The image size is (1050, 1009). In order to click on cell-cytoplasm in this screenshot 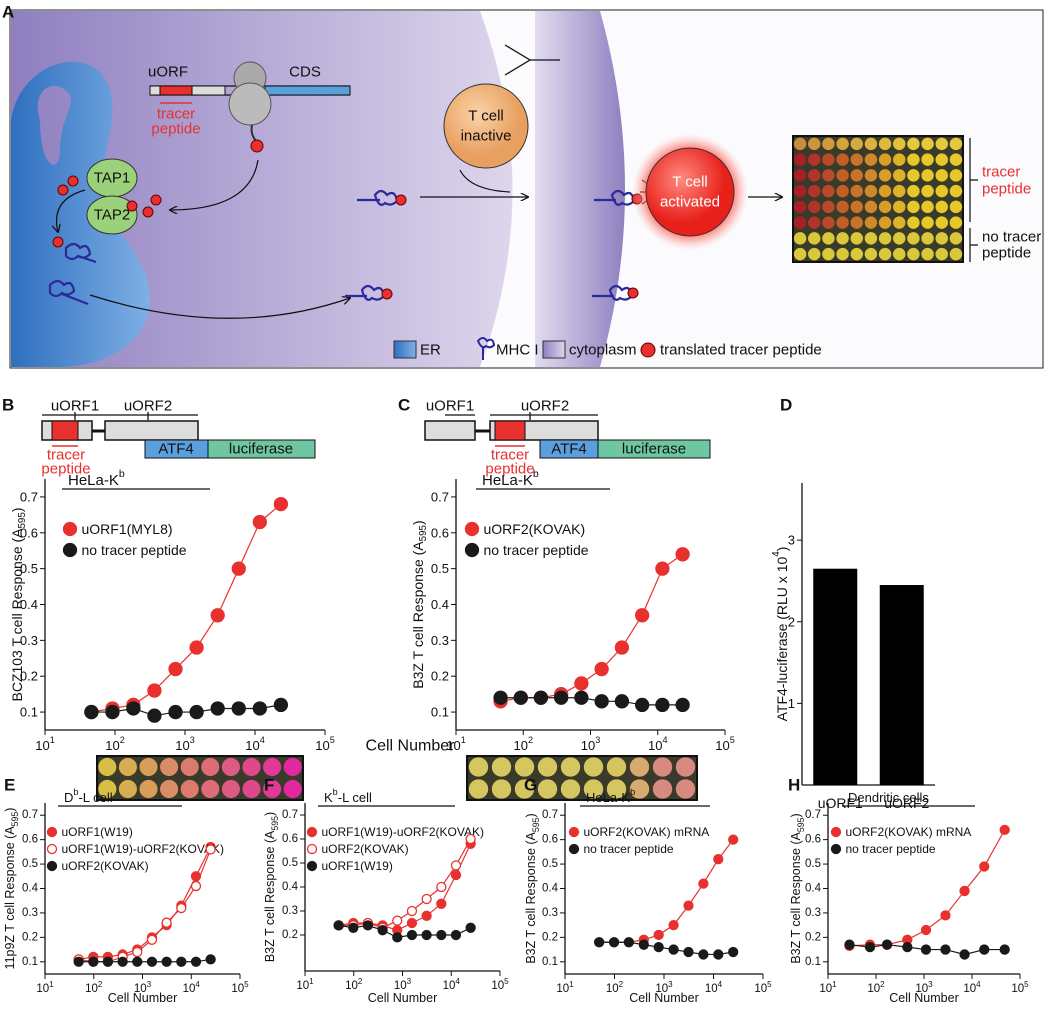, I will do `click(580, 189)`.